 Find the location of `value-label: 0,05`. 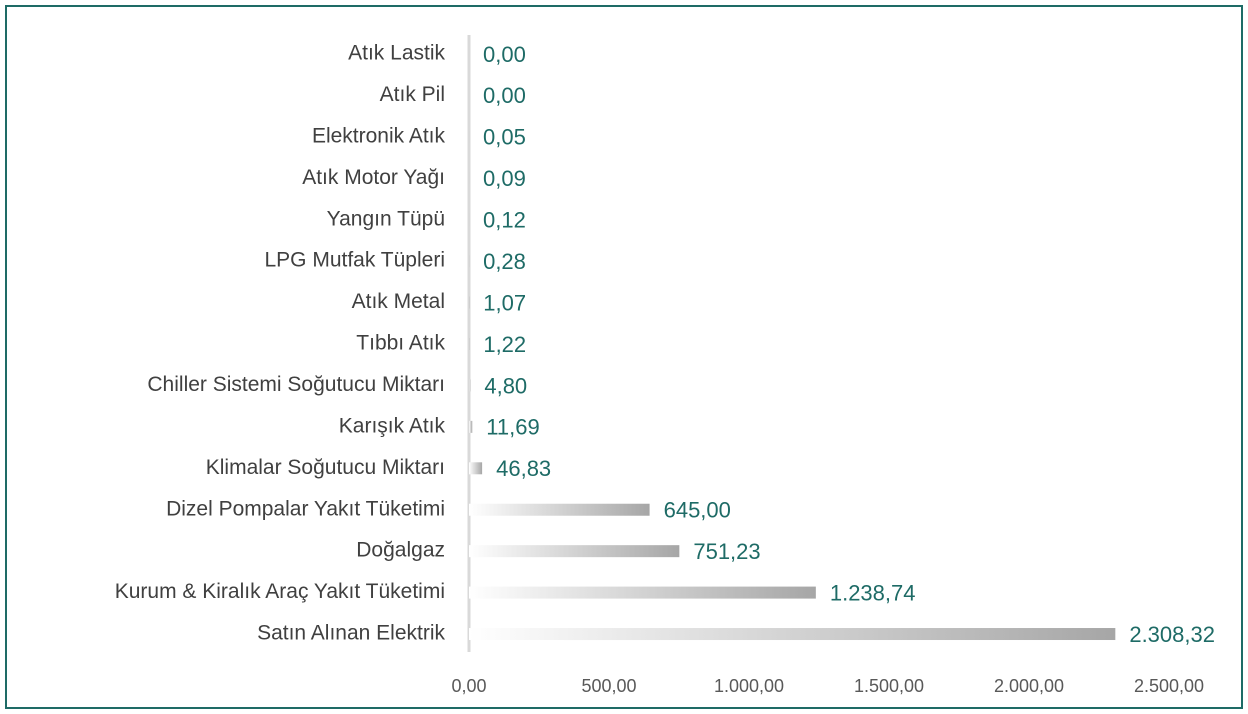

value-label: 0,05 is located at coordinates (504, 137).